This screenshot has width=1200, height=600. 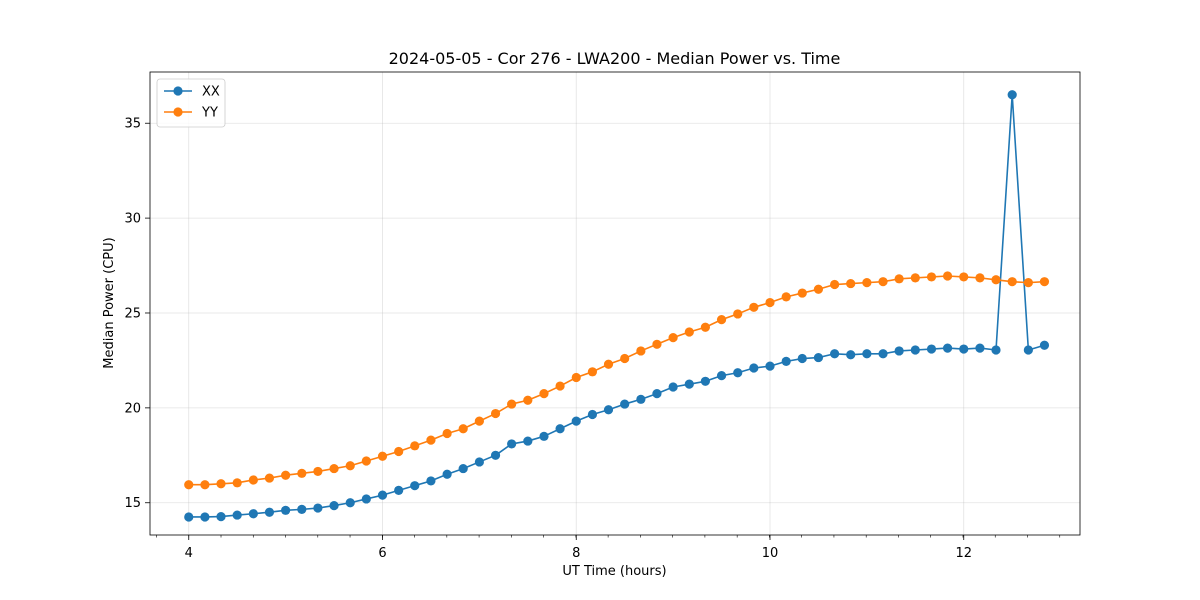 I want to click on y-axis-label: Median Power (CPU), so click(x=109, y=302).